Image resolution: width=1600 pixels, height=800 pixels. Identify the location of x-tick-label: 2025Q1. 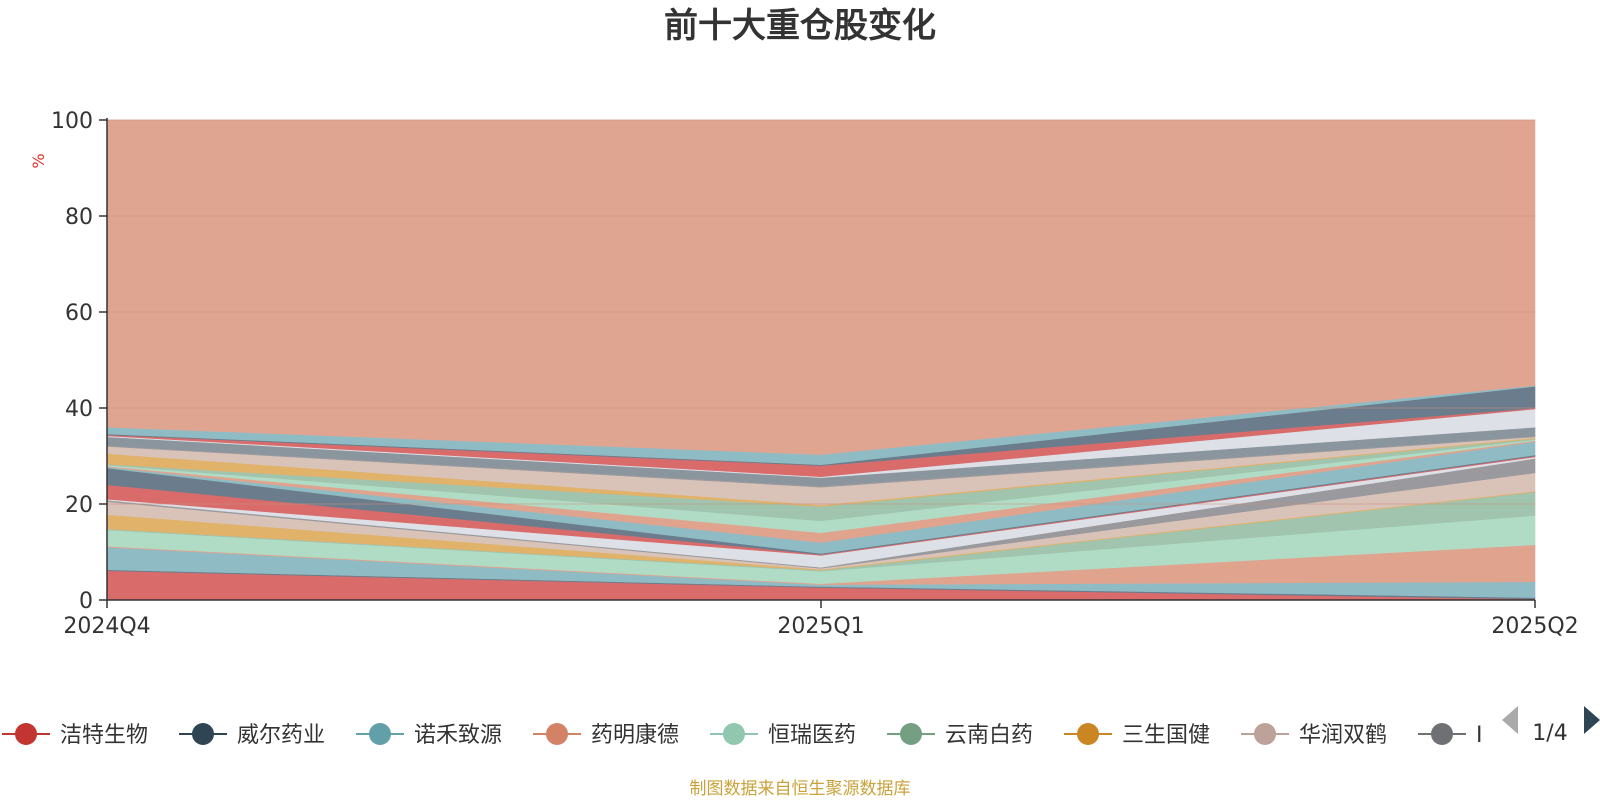
(820, 626).